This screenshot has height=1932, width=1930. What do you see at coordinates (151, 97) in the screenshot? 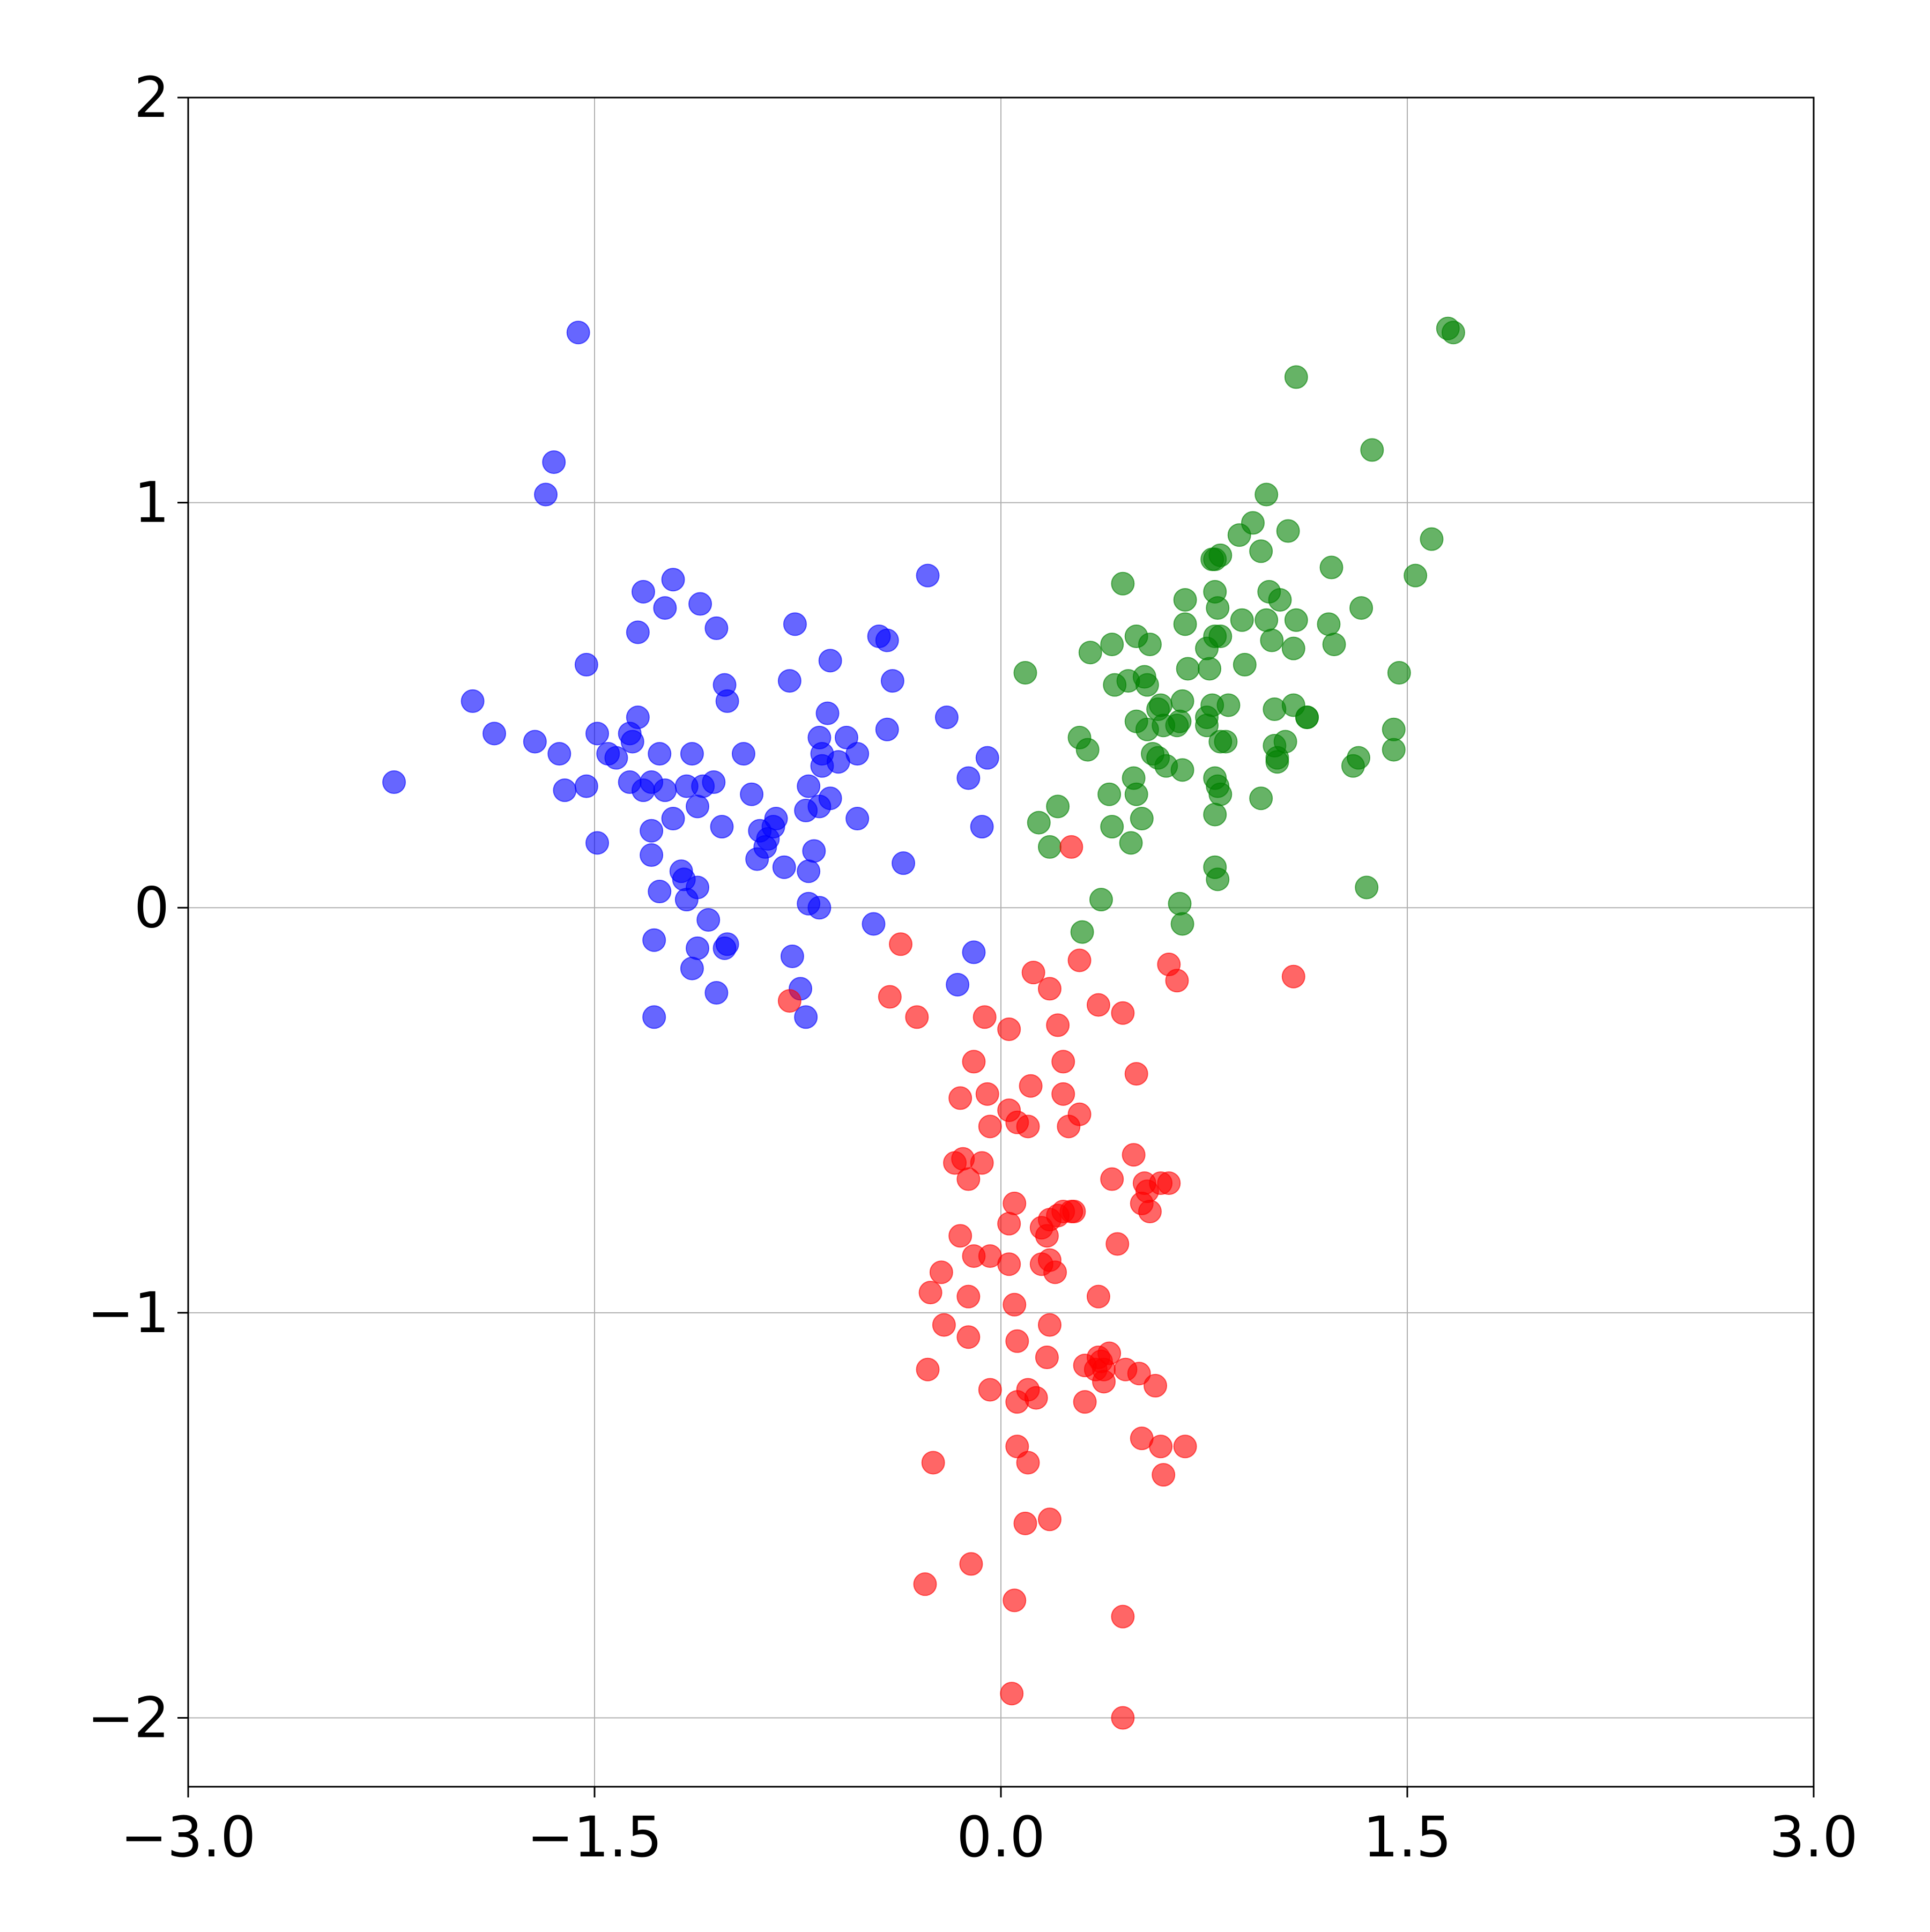
I see `y-tick-label: 2` at bounding box center [151, 97].